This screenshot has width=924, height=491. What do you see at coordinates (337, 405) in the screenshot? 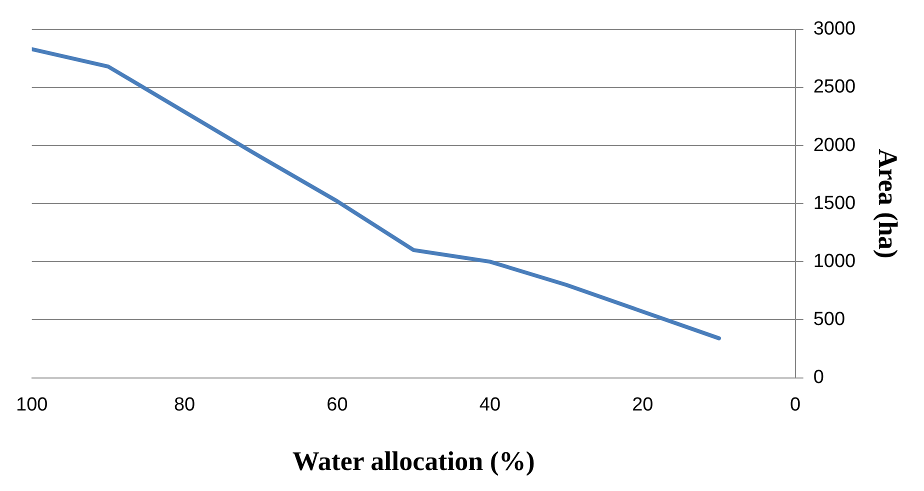
I see `x-tick-label: 60` at bounding box center [337, 405].